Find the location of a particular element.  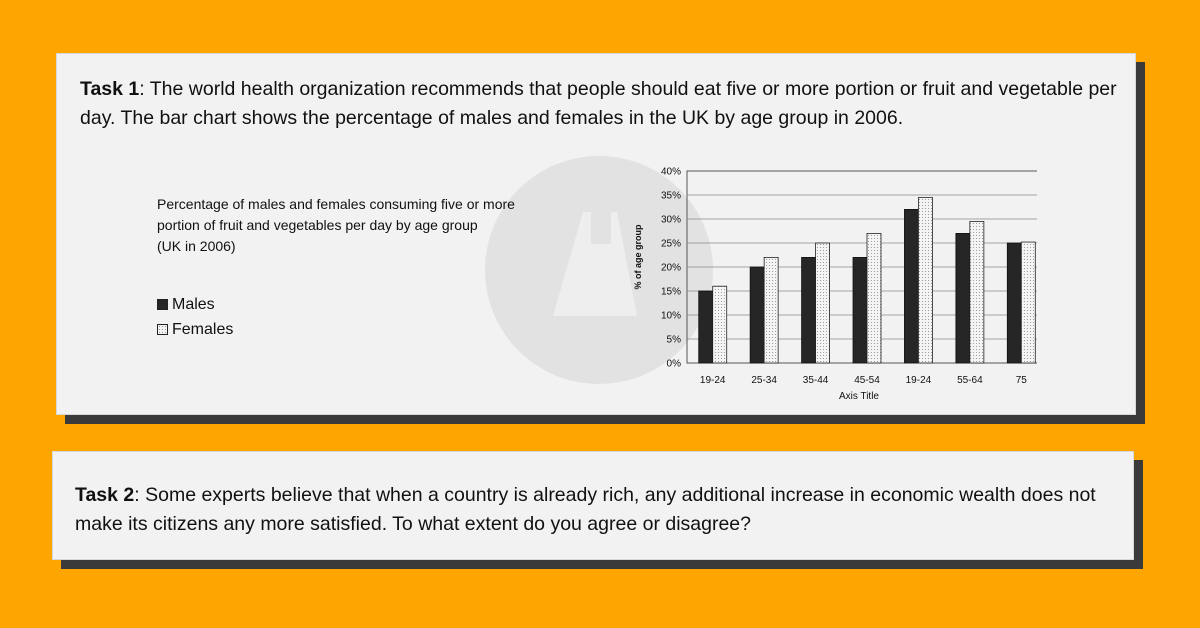

y-tick-label: 25% is located at coordinates (671, 244).